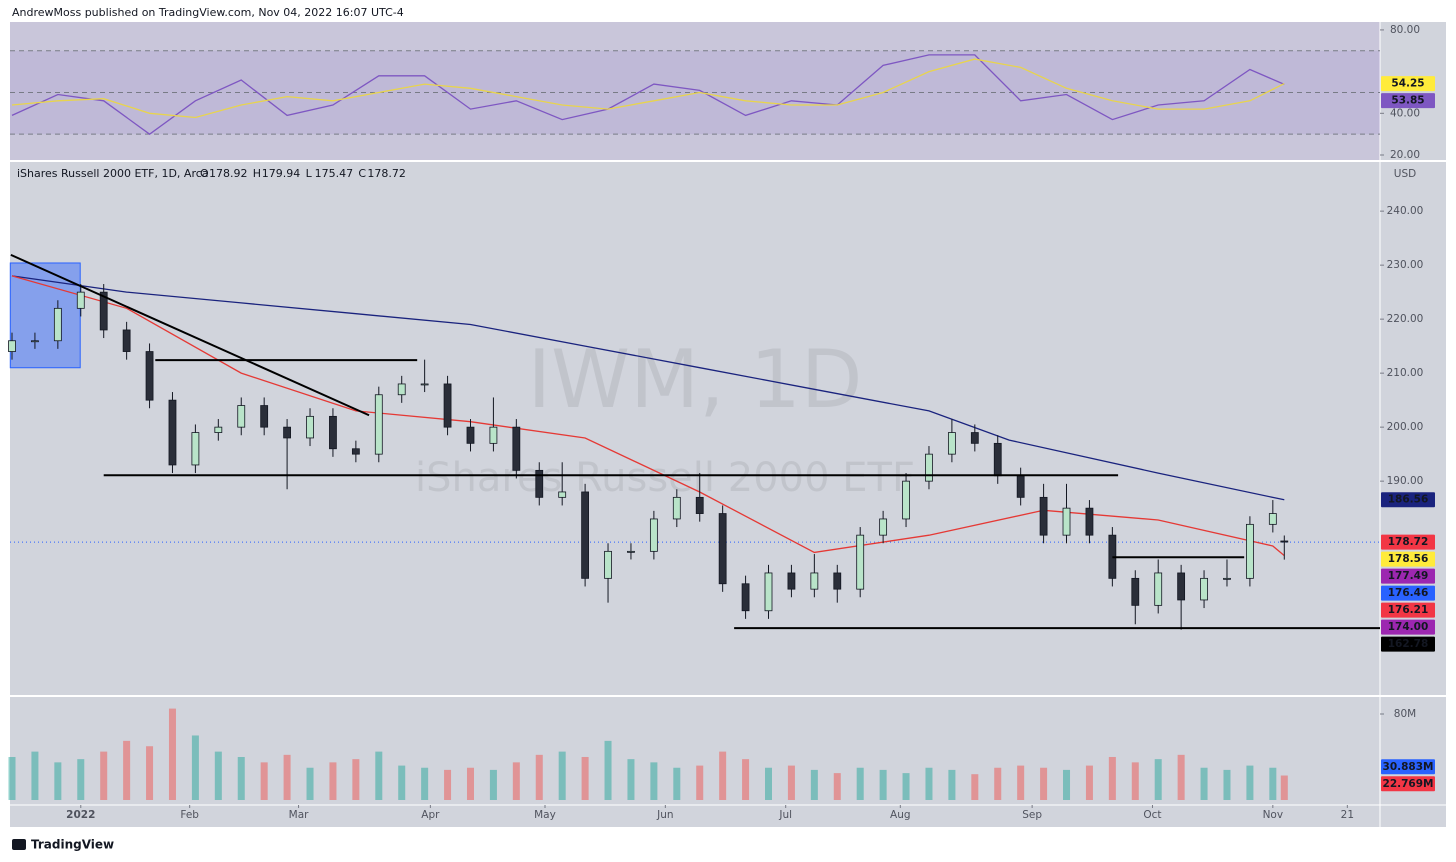  What do you see at coordinates (1408, 767) in the screenshot?
I see `price-tag-label: 30.883M` at bounding box center [1408, 767].